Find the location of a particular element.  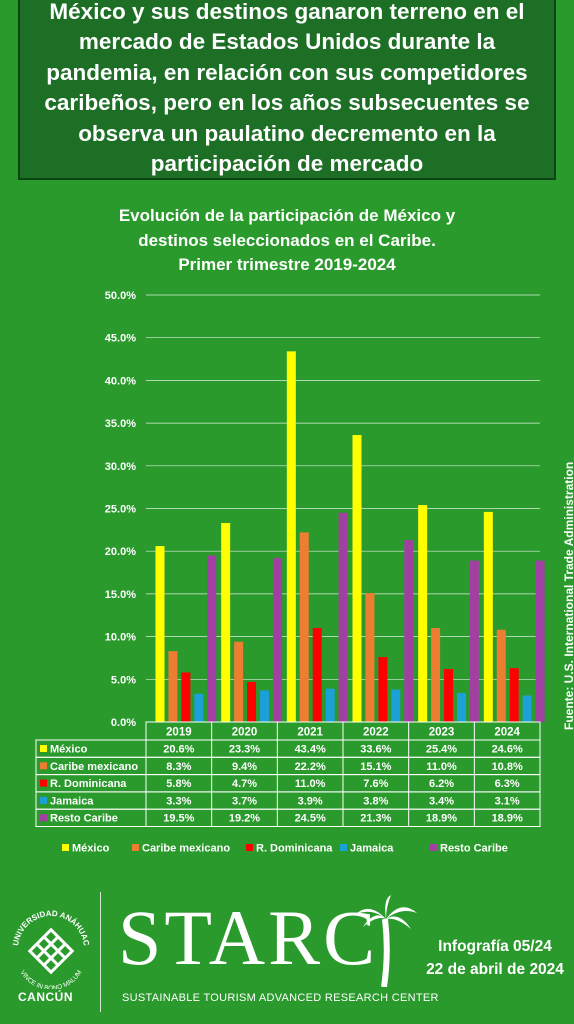

x-category-label: 2023 is located at coordinates (442, 733).